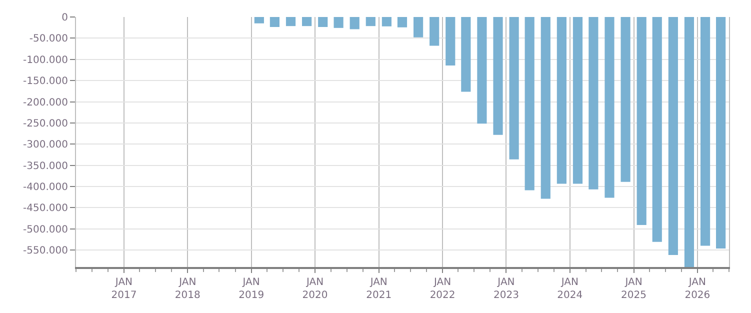 Image resolution: width=751 pixels, height=313 pixels. Describe the element at coordinates (45, 124) in the screenshot. I see `y-tick-label: -250.000` at that location.